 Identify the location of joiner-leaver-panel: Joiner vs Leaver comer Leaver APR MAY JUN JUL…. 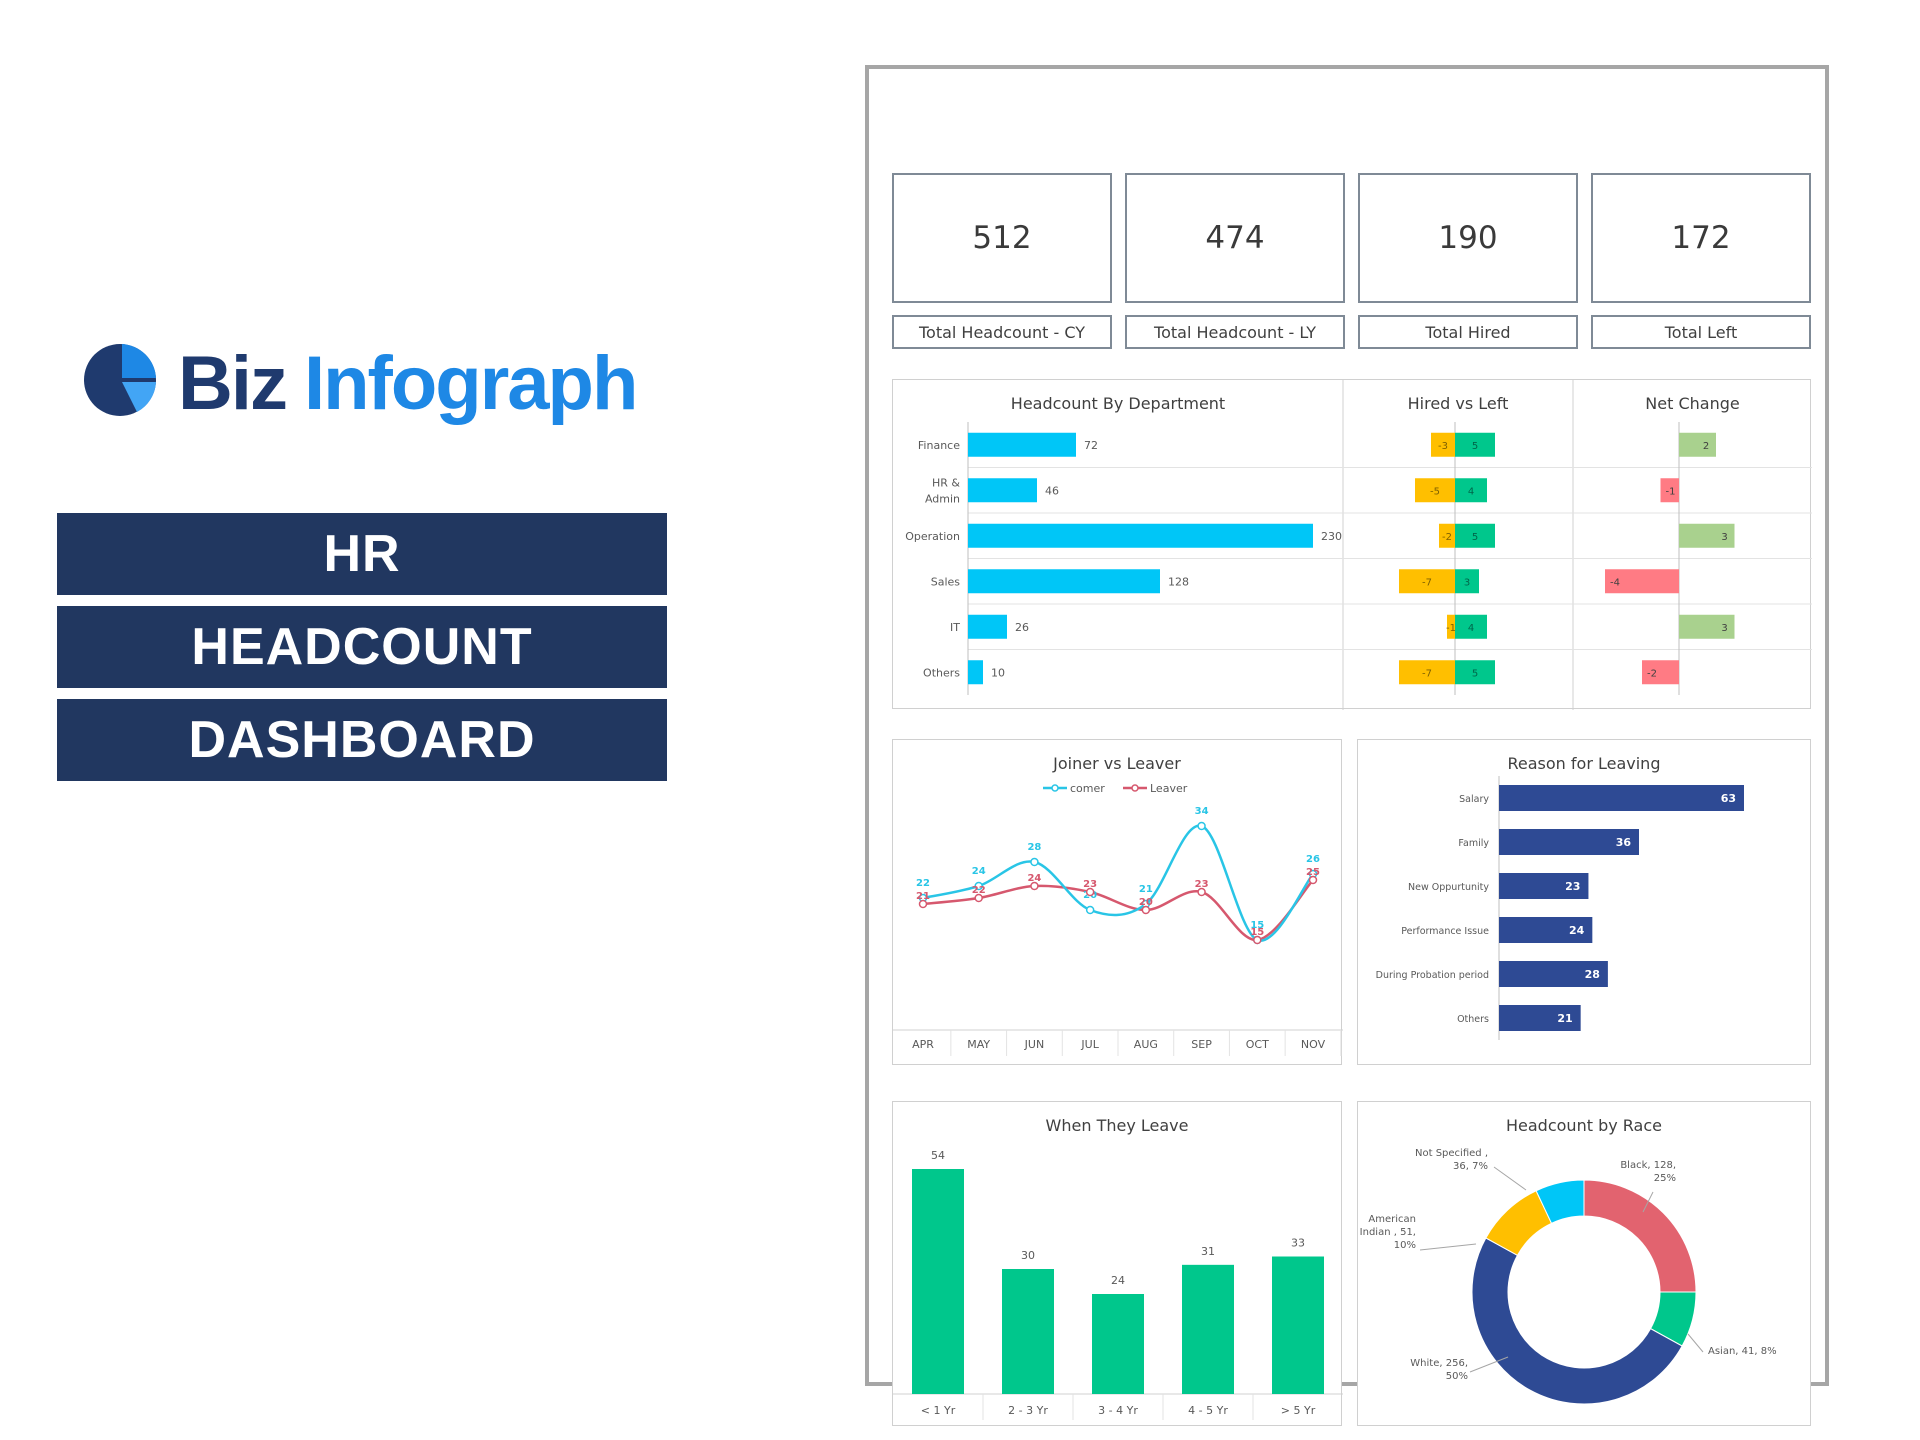
(1117, 902).